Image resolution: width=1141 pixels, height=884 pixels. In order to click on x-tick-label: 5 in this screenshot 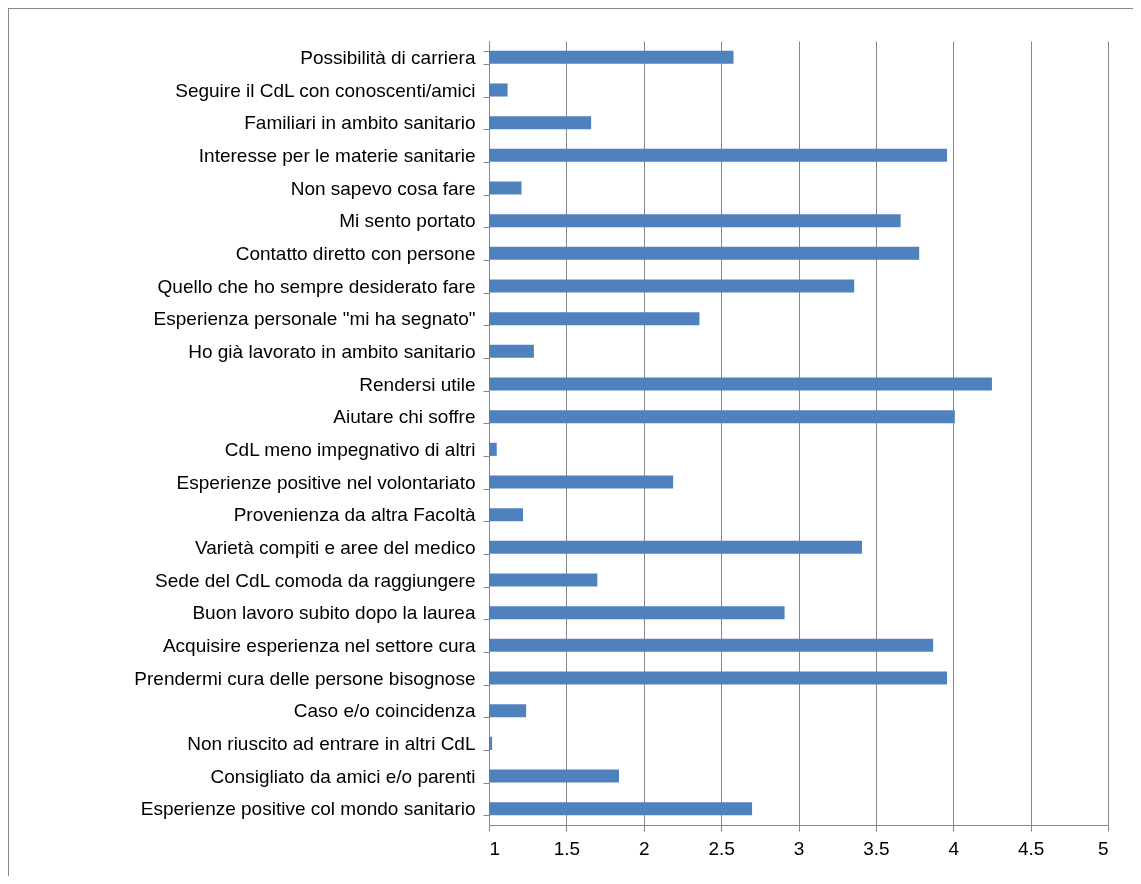, I will do `click(1103, 848)`.